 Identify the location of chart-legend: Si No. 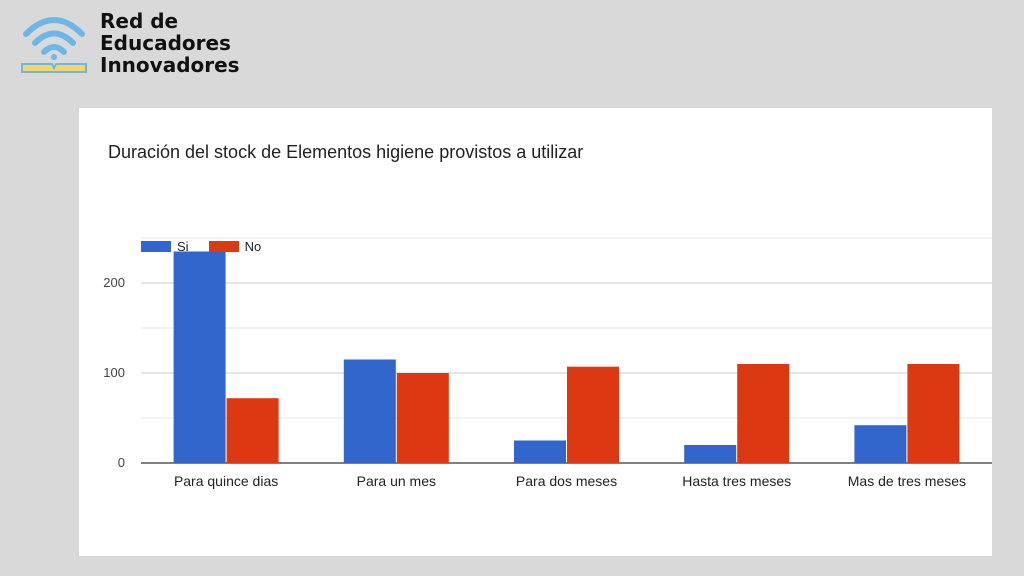
(211, 246).